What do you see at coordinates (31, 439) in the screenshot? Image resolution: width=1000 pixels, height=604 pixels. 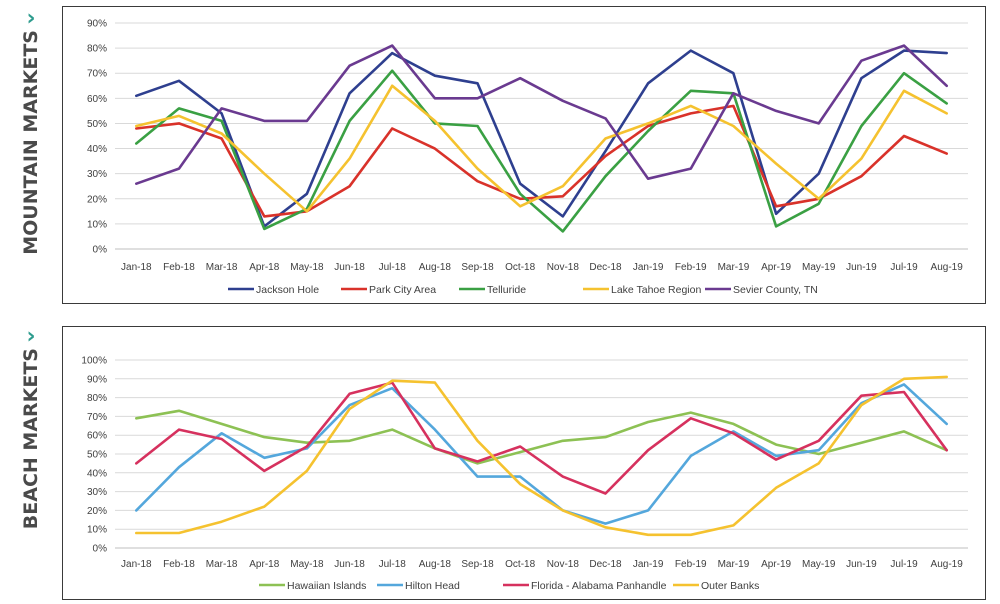 I see `beach-markets-heading: BEACH MARKETS` at bounding box center [31, 439].